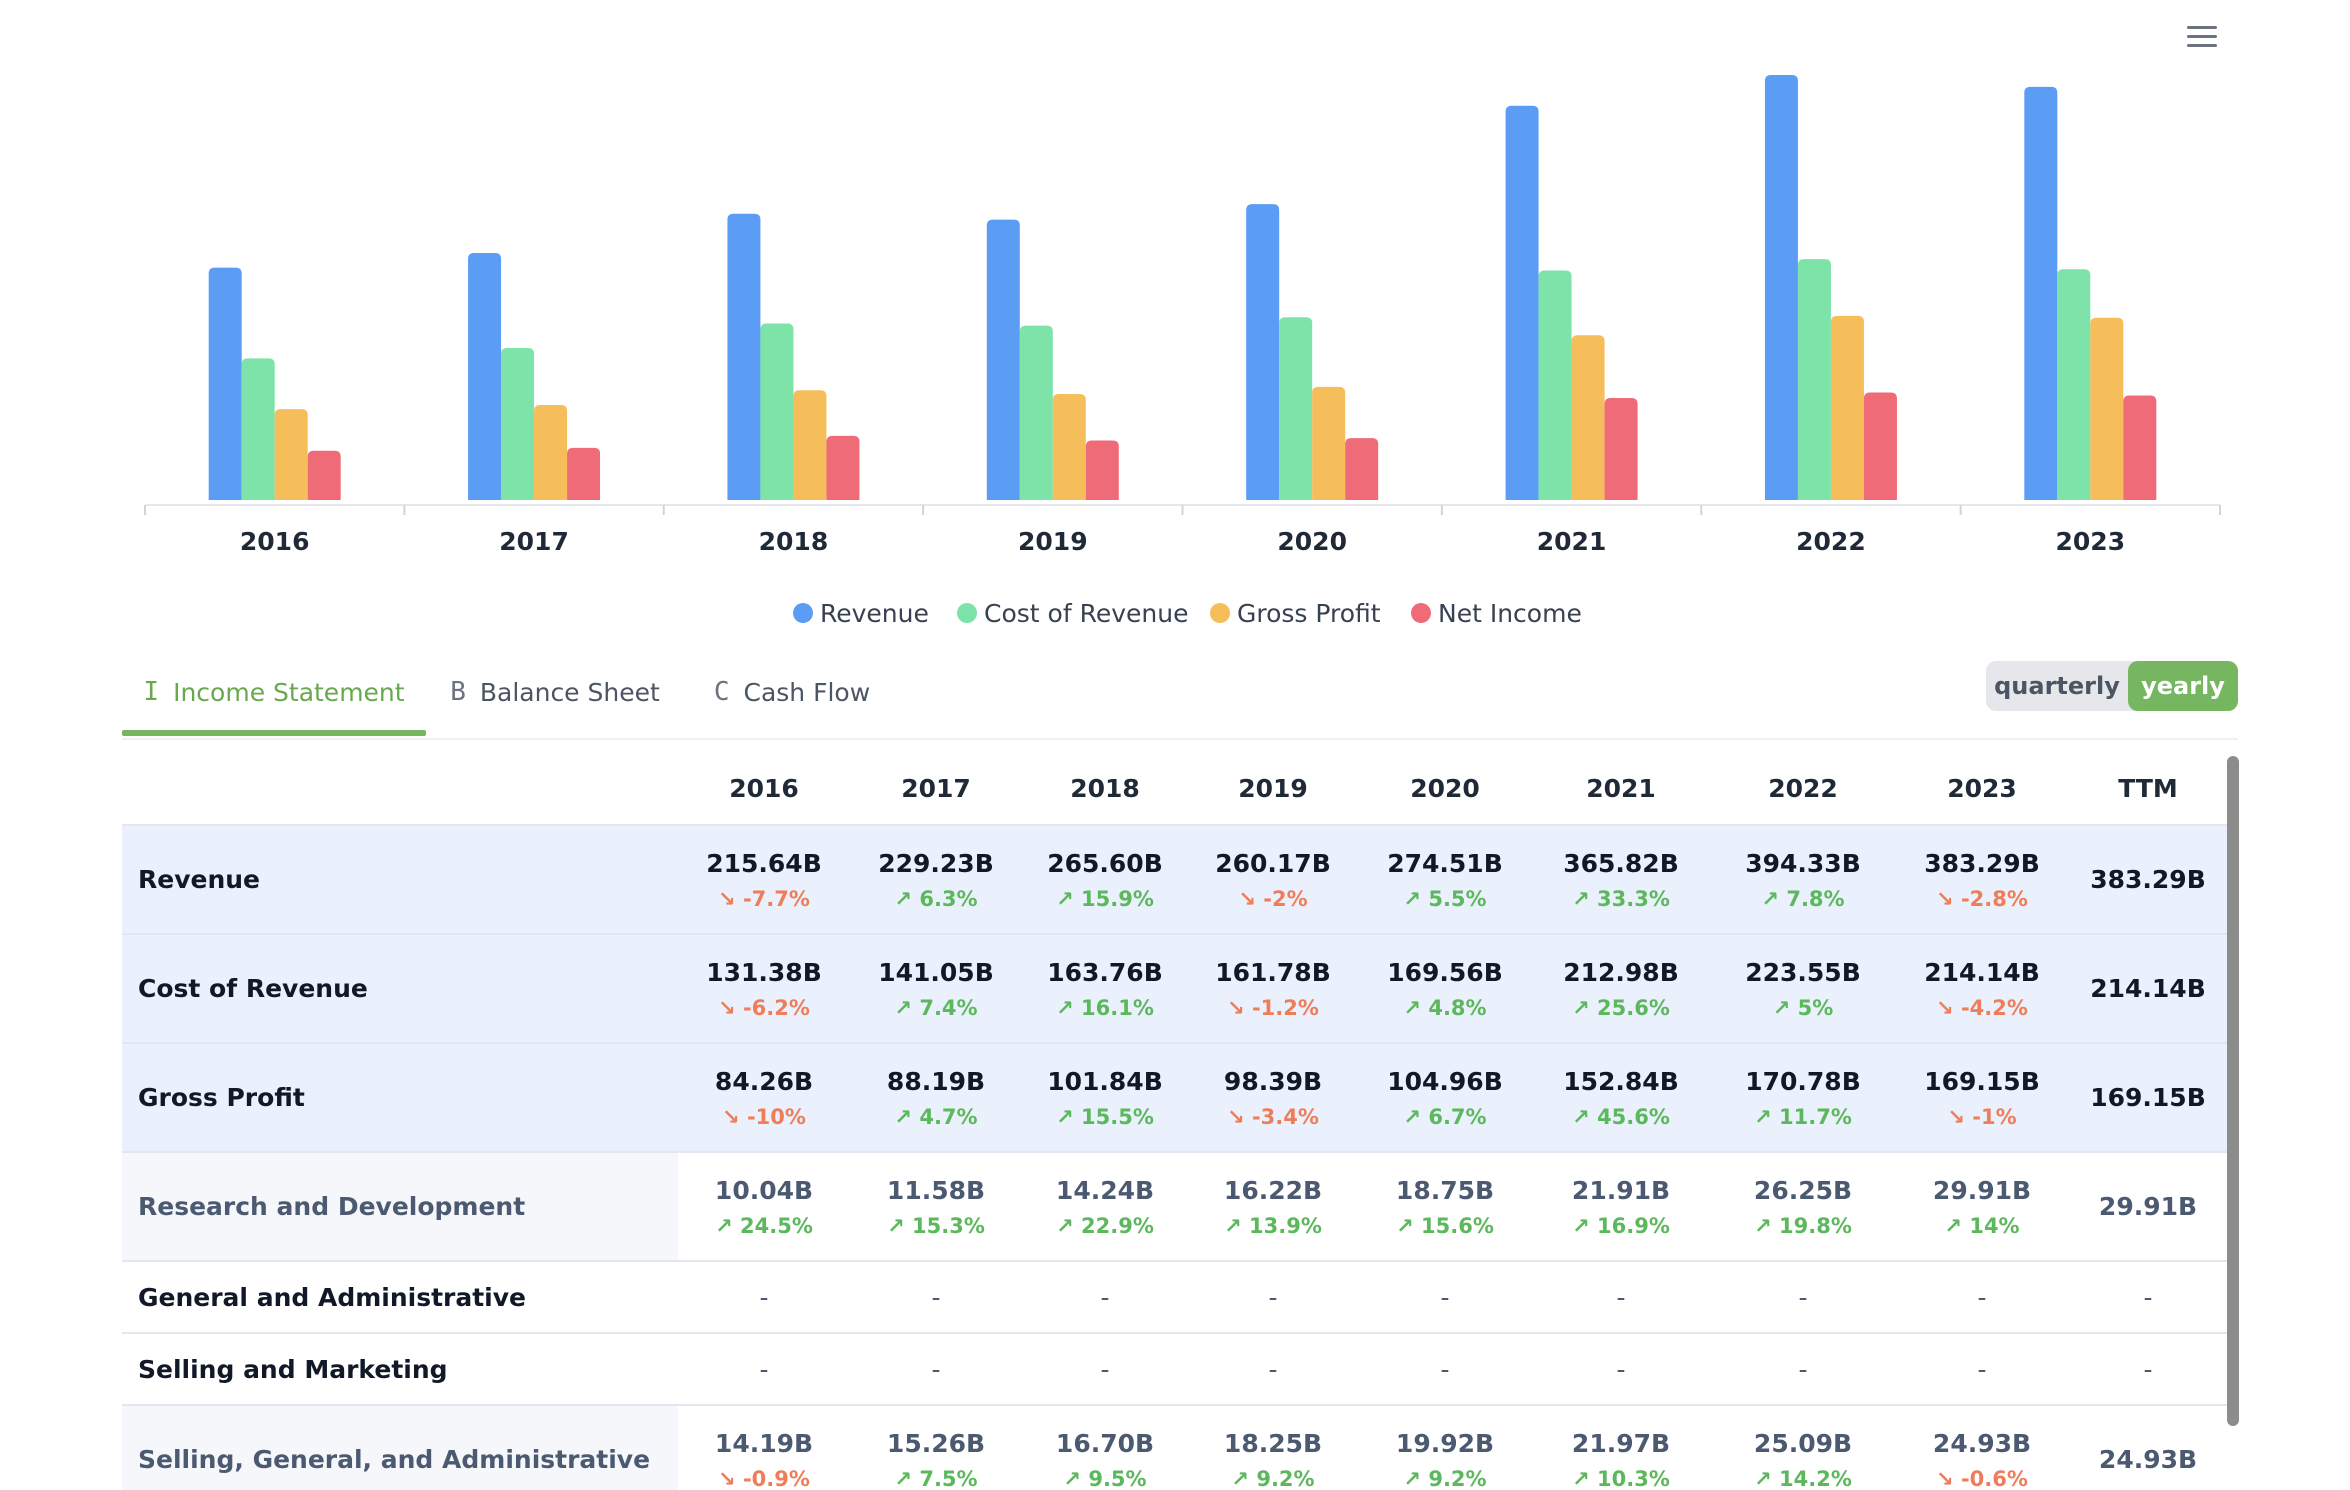 The height and width of the screenshot is (1490, 2350). Describe the element at coordinates (1069, 446) in the screenshot. I see `bar-gross-profit-2019` at that location.